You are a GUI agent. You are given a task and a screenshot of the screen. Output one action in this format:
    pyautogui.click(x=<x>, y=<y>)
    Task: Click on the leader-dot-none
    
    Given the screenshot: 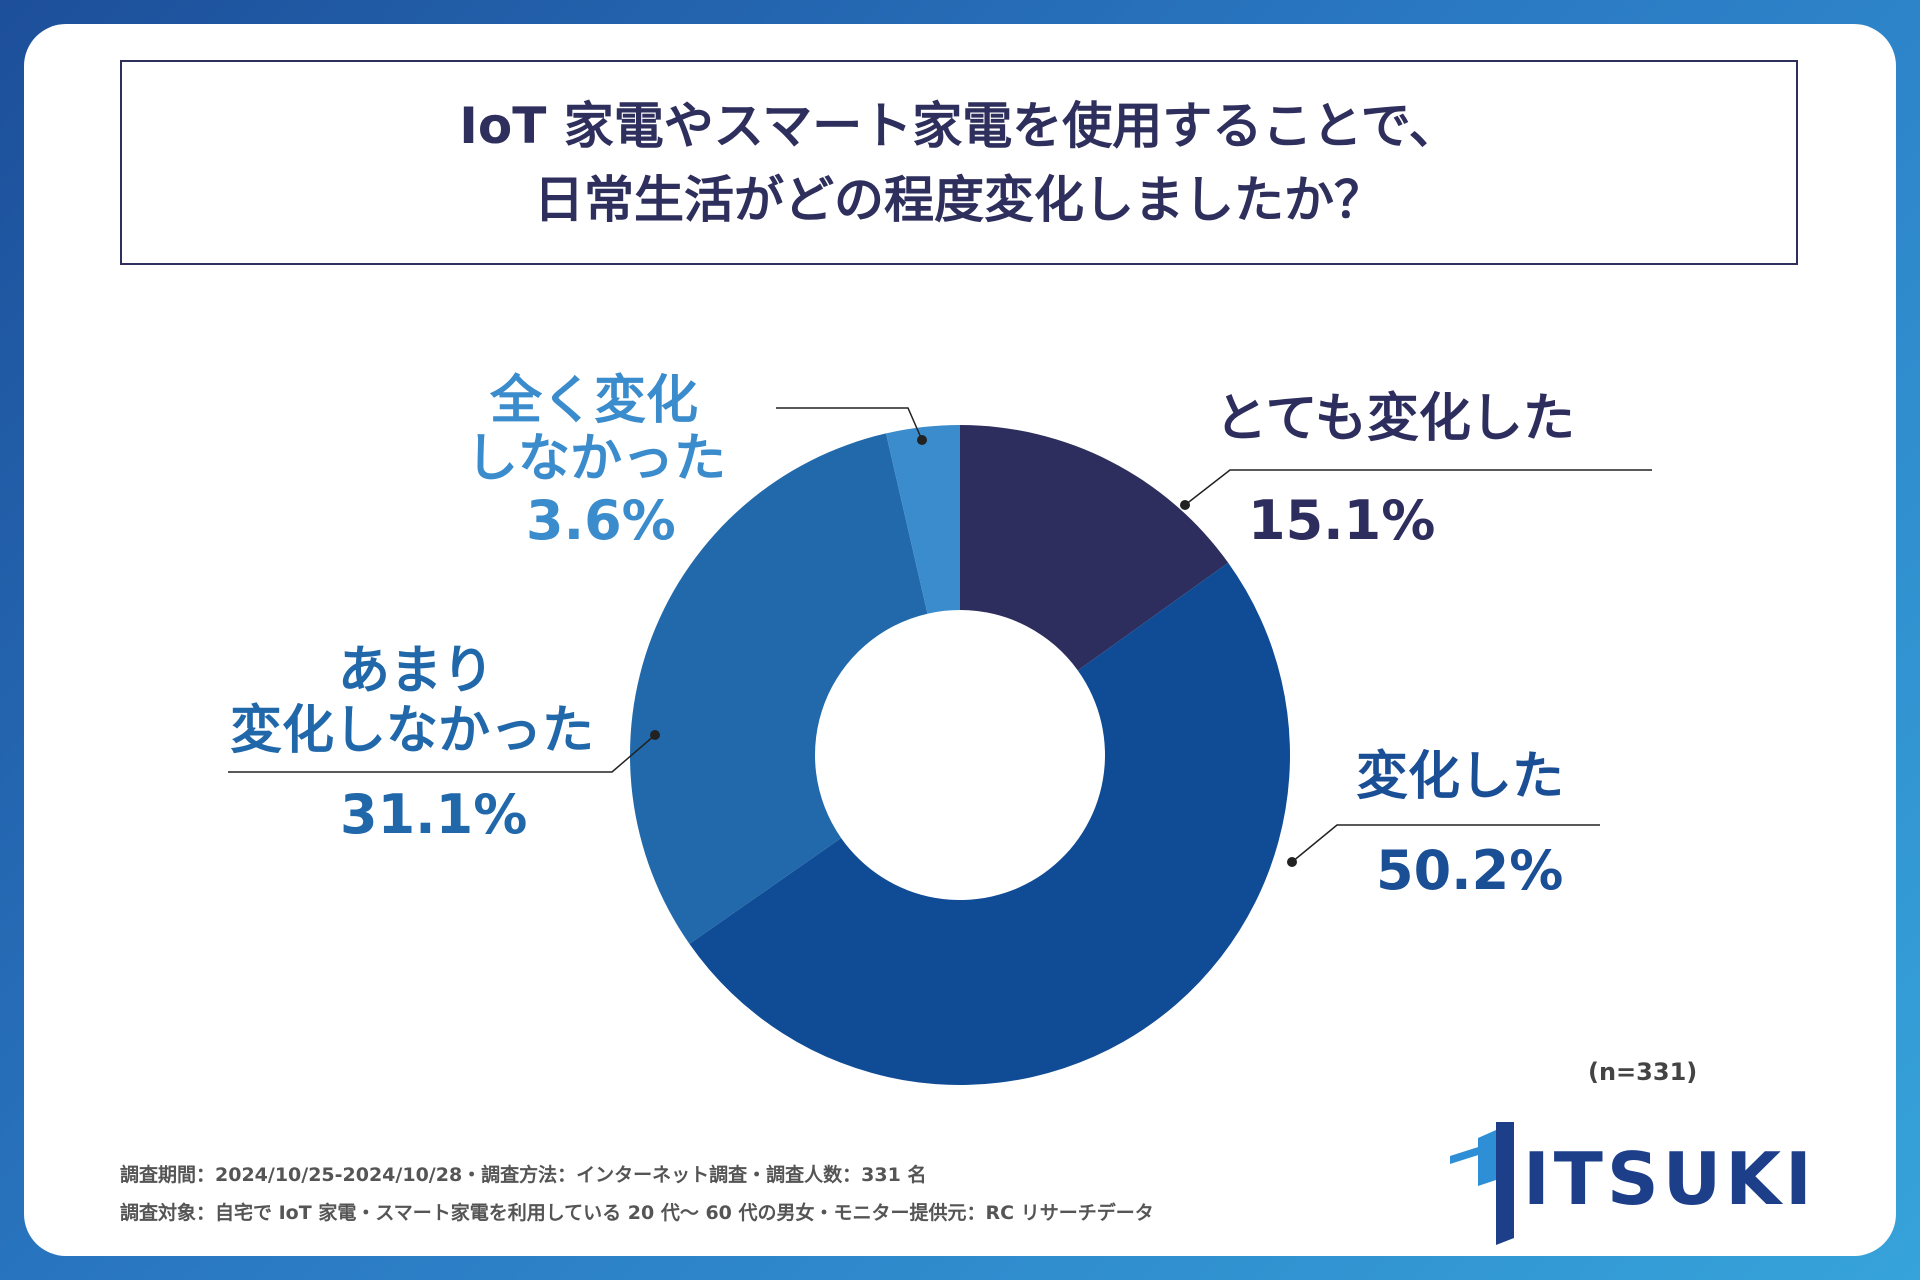 What is the action you would take?
    pyautogui.click(x=922, y=440)
    